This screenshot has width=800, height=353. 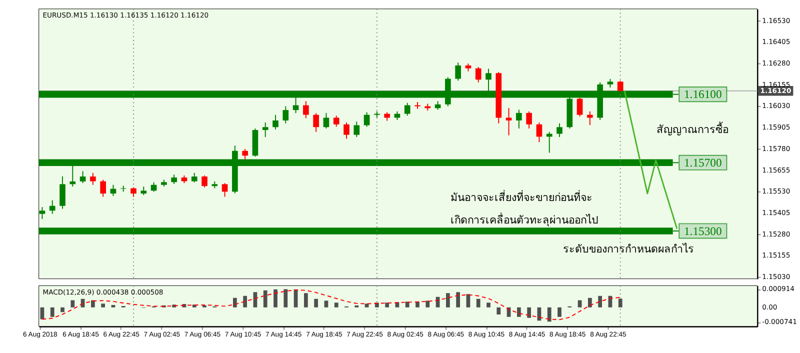 I want to click on ref-line-label: 1.15700, so click(x=703, y=163).